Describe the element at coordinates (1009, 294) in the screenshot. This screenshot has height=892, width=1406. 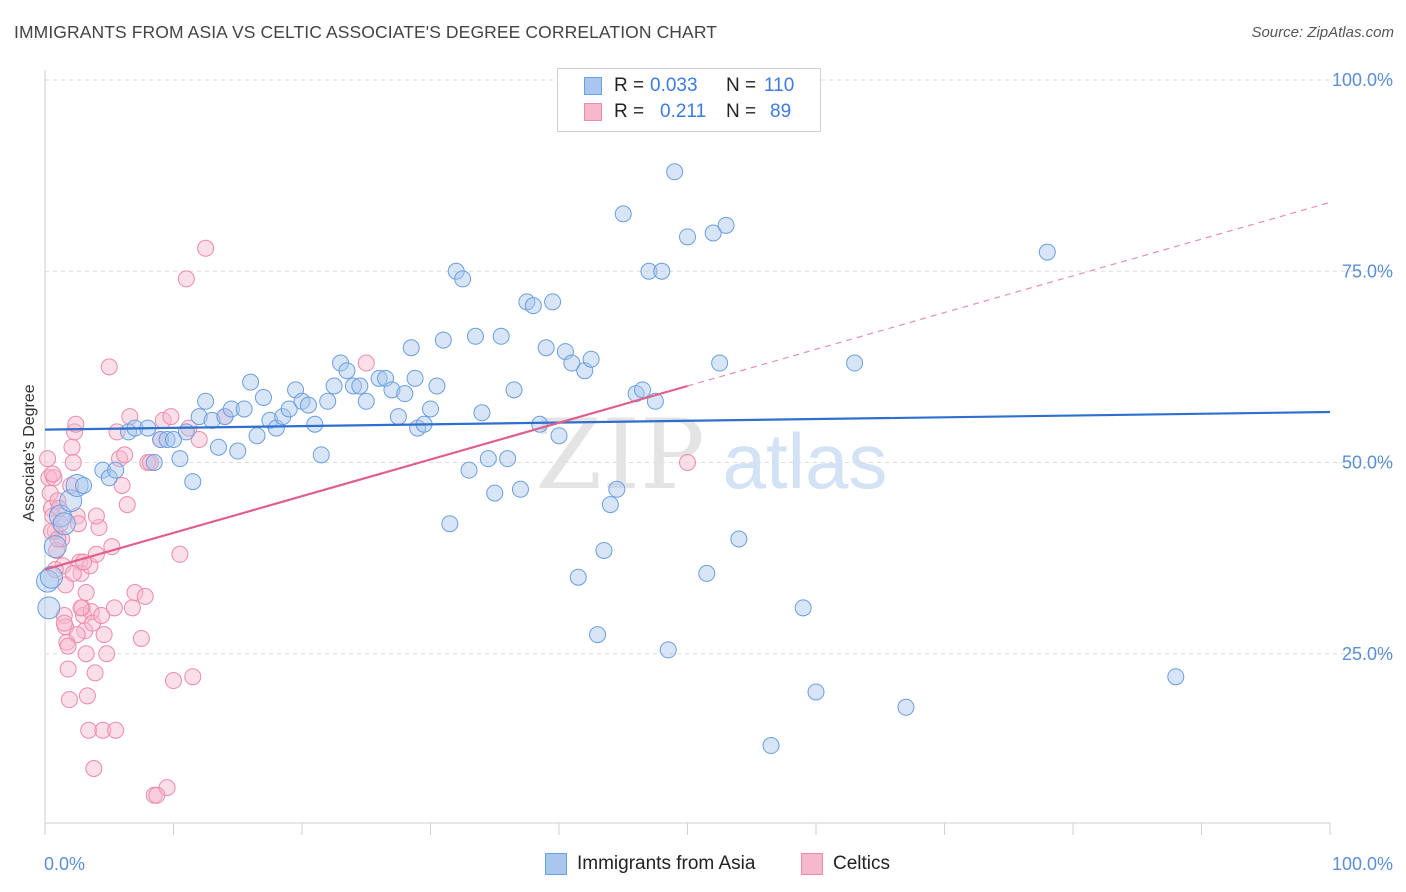
I see `celtic-trend-extension` at that location.